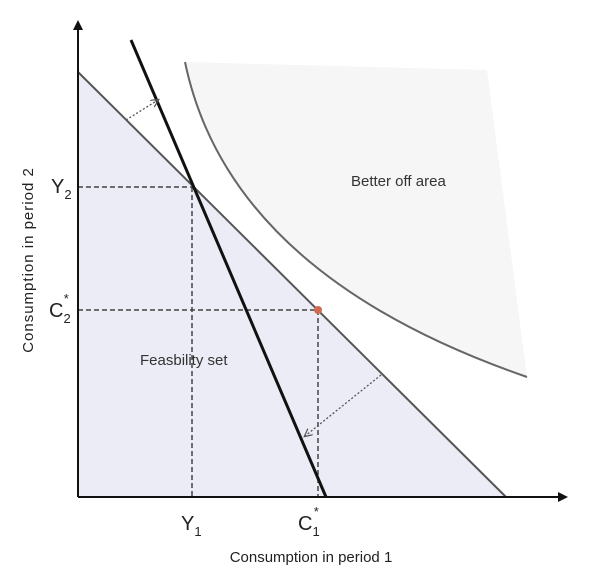 The height and width of the screenshot is (583, 607). I want to click on inward-shift-arrow, so click(343, 405).